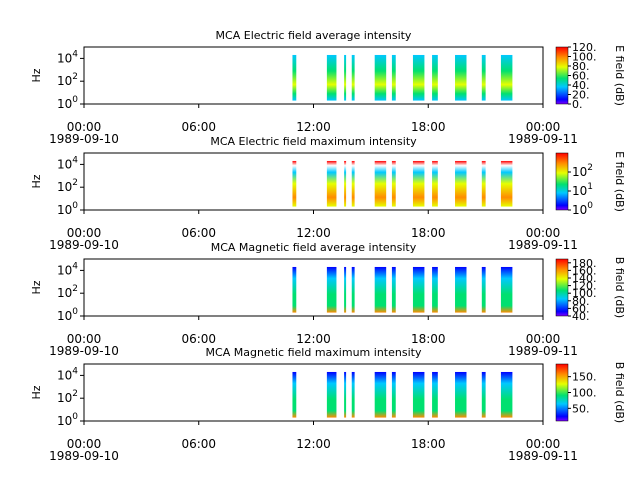  Describe the element at coordinates (582, 209) in the screenshot. I see `colorbar-tick-label: 10⁰` at that location.